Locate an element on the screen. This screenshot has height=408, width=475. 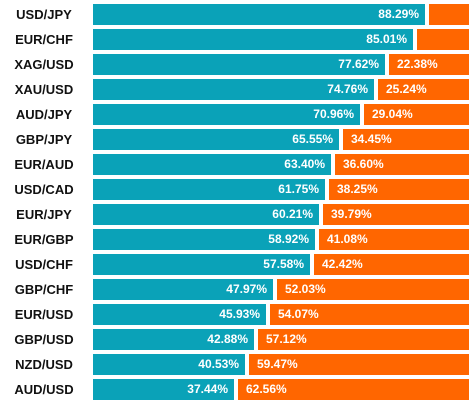
bar-track: 88.29% is located at coordinates (281, 14).